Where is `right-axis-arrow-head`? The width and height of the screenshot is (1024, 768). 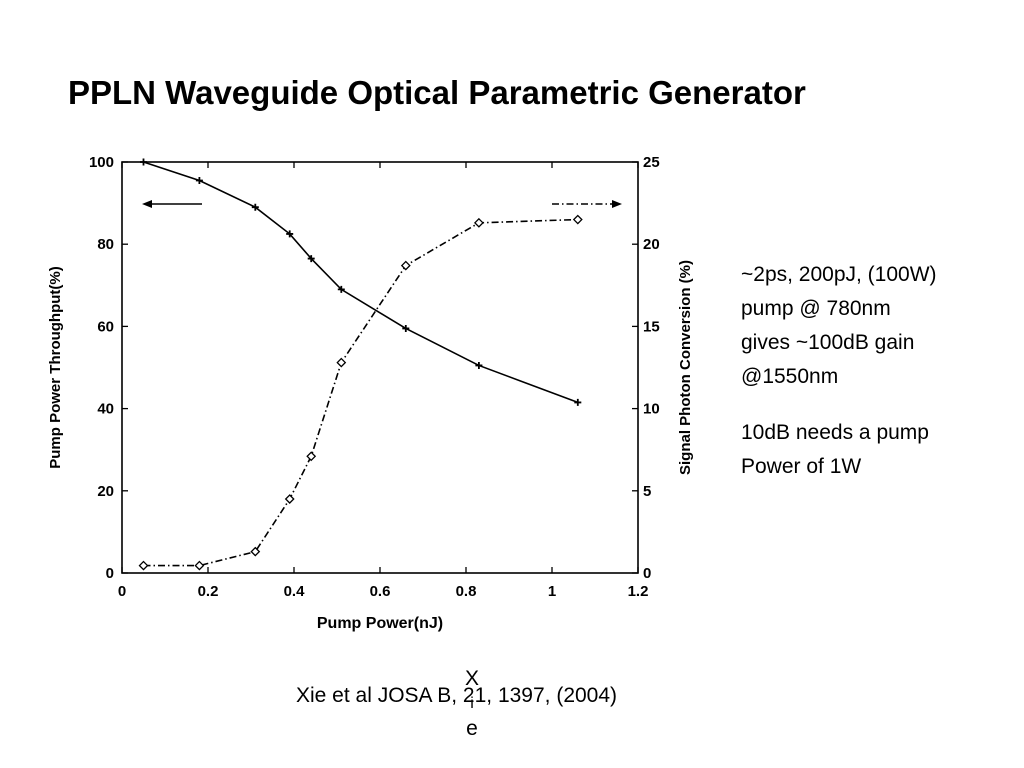
right-axis-arrow-head is located at coordinates (617, 204).